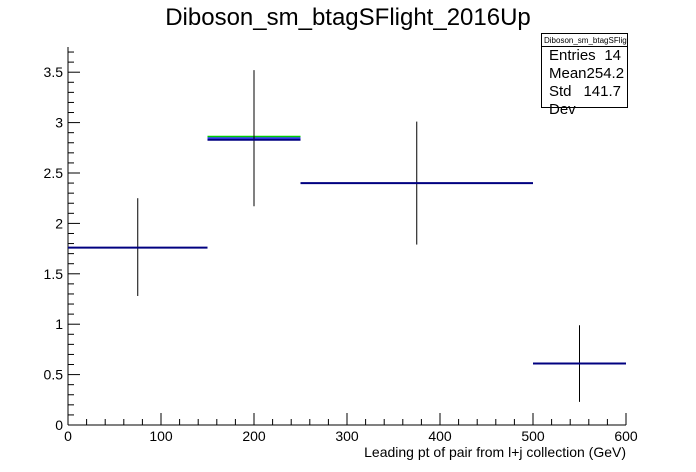 The height and width of the screenshot is (472, 696). What do you see at coordinates (533, 436) in the screenshot?
I see `x-tick-label: 500` at bounding box center [533, 436].